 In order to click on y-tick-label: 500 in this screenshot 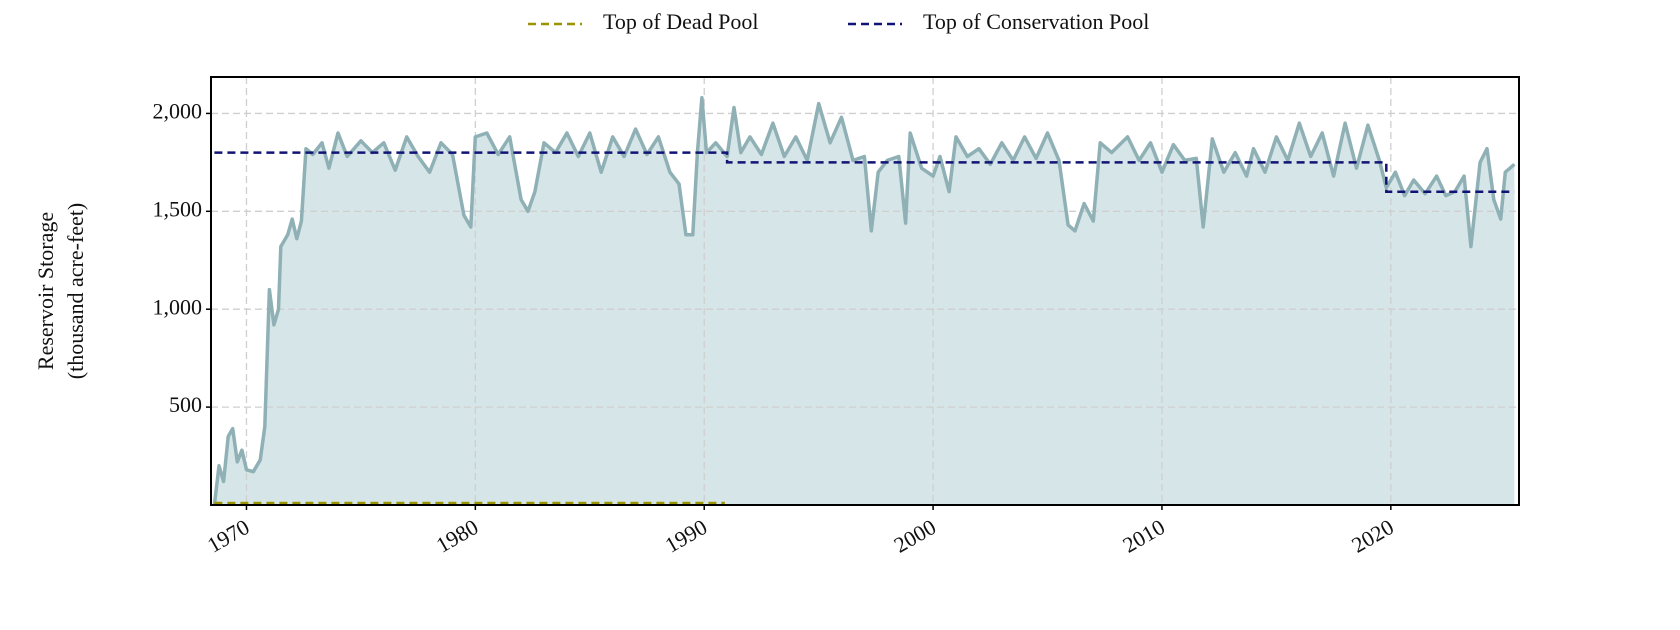, I will do `click(185, 404)`.